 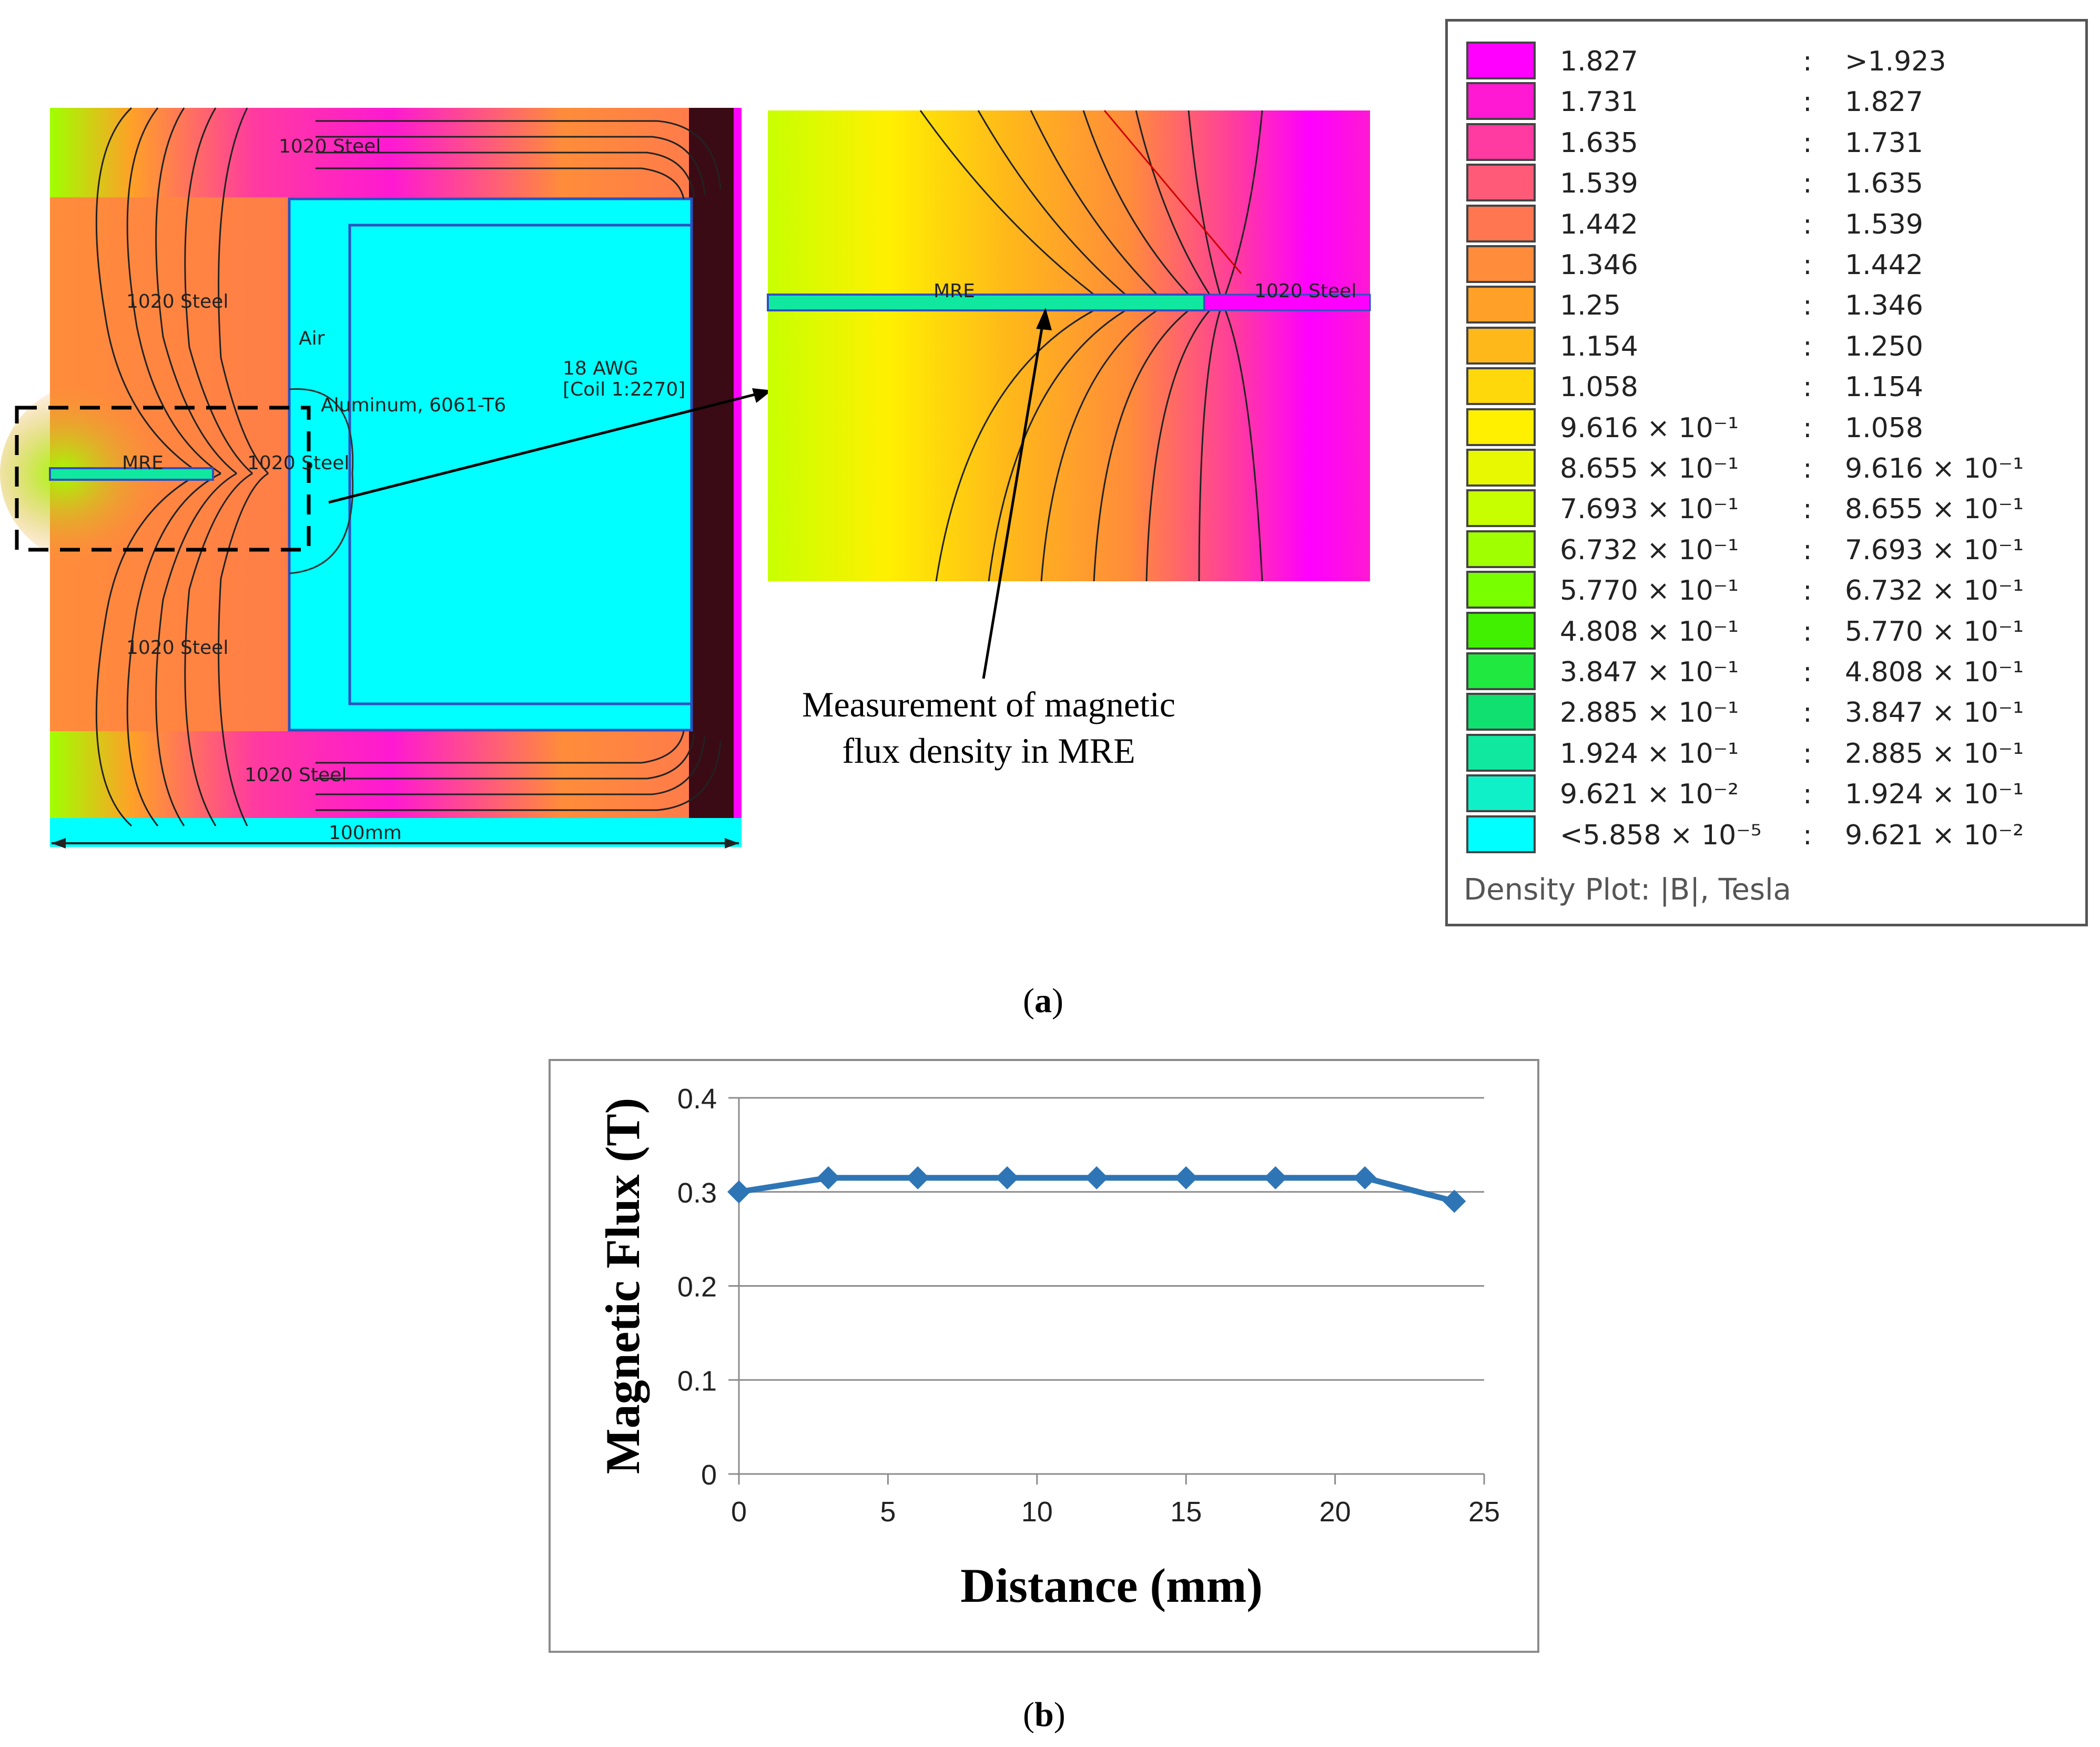 What do you see at coordinates (1649, 509) in the screenshot?
I see `legend-range-low: 7.693 × 10⁻¹` at bounding box center [1649, 509].